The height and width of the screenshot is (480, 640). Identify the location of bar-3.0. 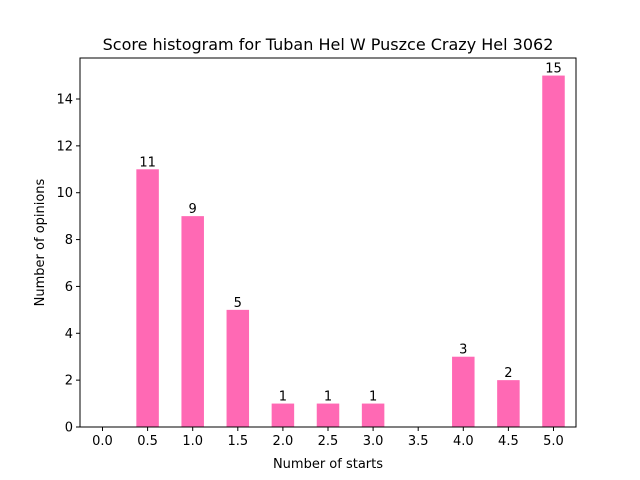
(373, 415).